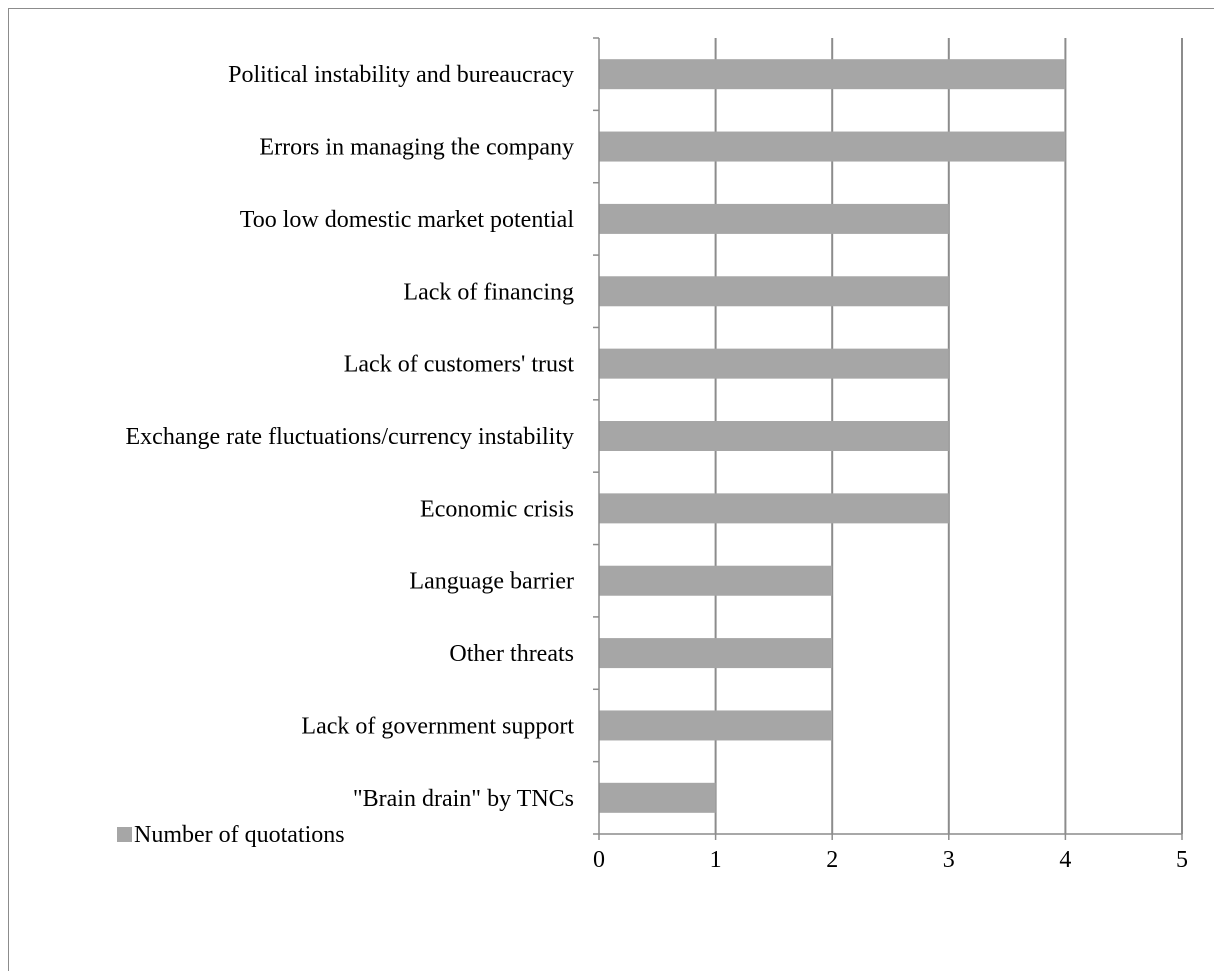 The width and height of the screenshot is (1214, 971). What do you see at coordinates (437, 726) in the screenshot?
I see `category-label: Lack of government support` at bounding box center [437, 726].